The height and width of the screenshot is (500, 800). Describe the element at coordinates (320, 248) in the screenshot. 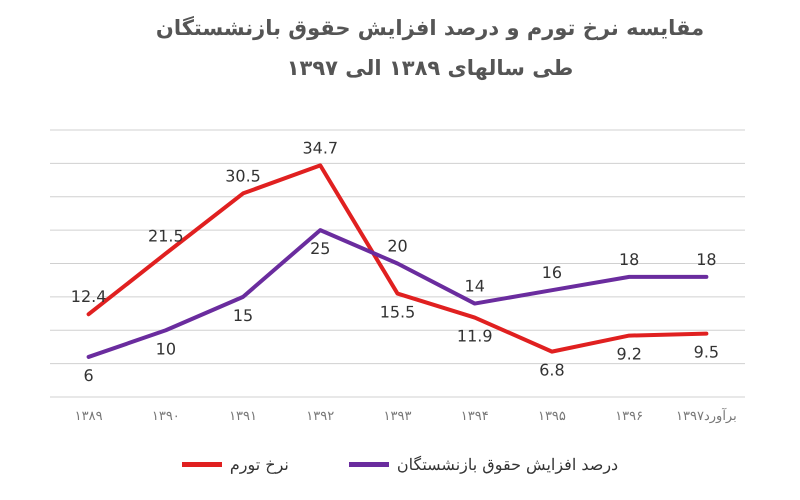

I see `label: 25` at that location.